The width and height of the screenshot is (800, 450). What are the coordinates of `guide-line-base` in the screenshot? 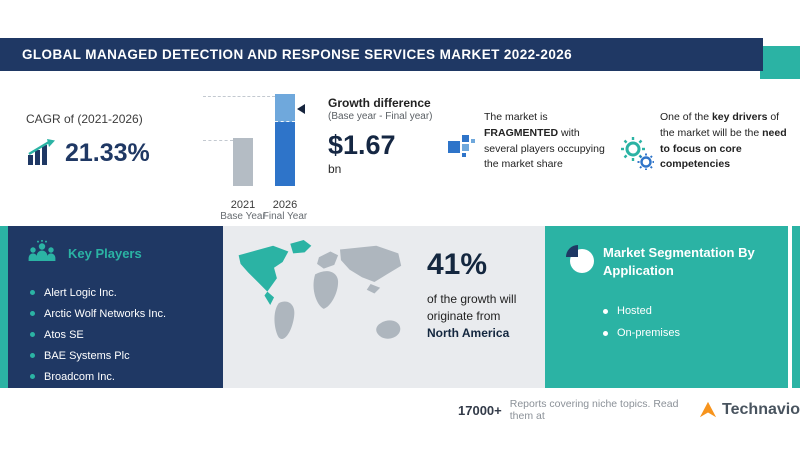 It's located at (218, 140).